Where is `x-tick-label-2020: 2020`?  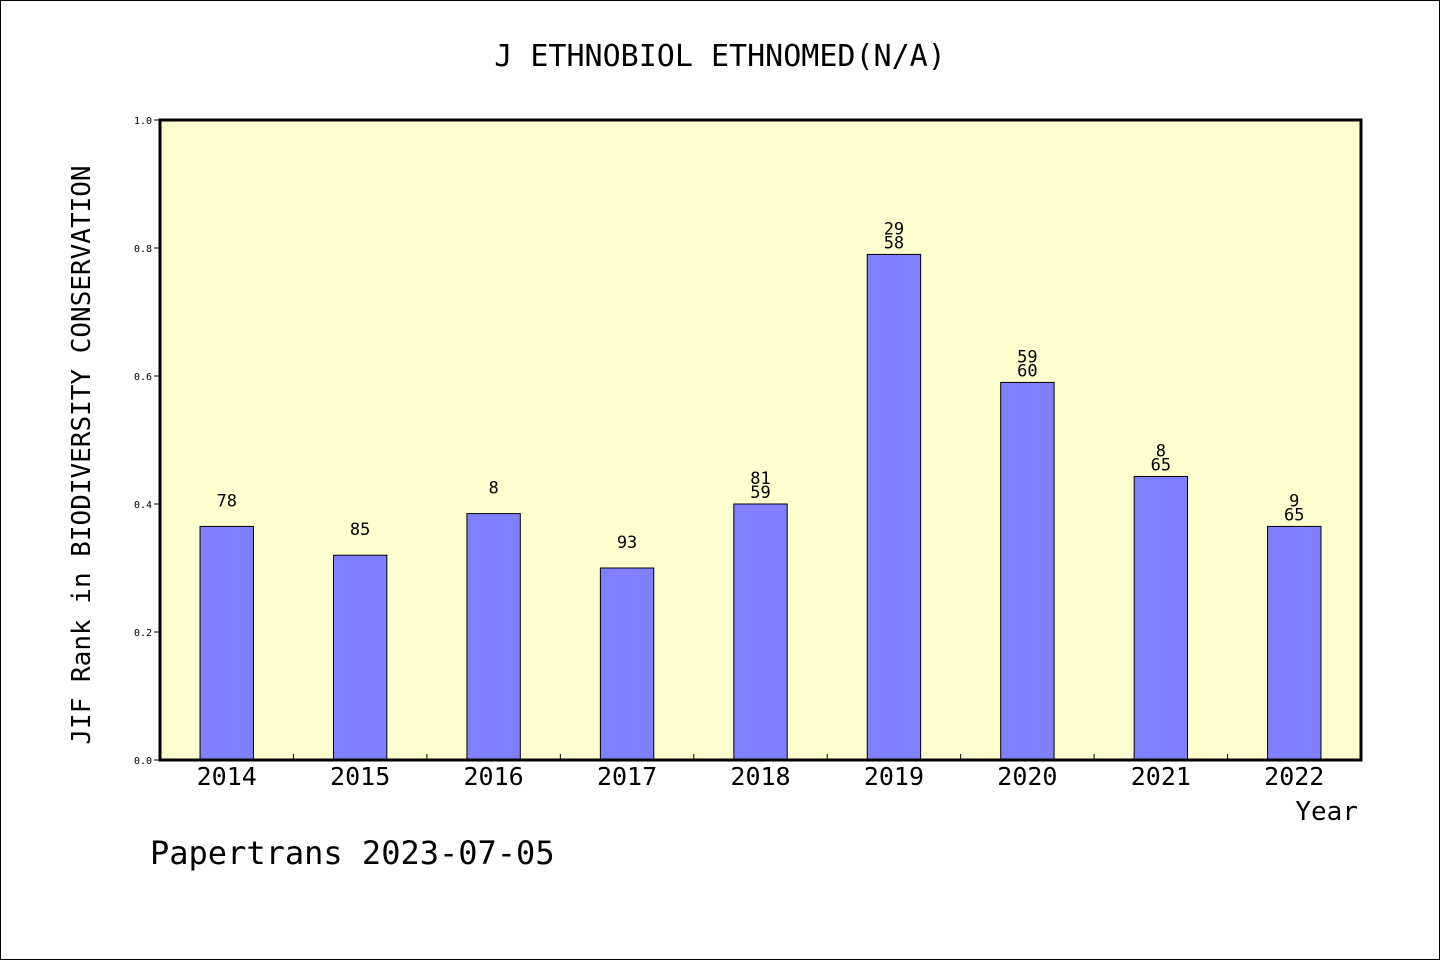 x-tick-label-2020: 2020 is located at coordinates (1027, 776).